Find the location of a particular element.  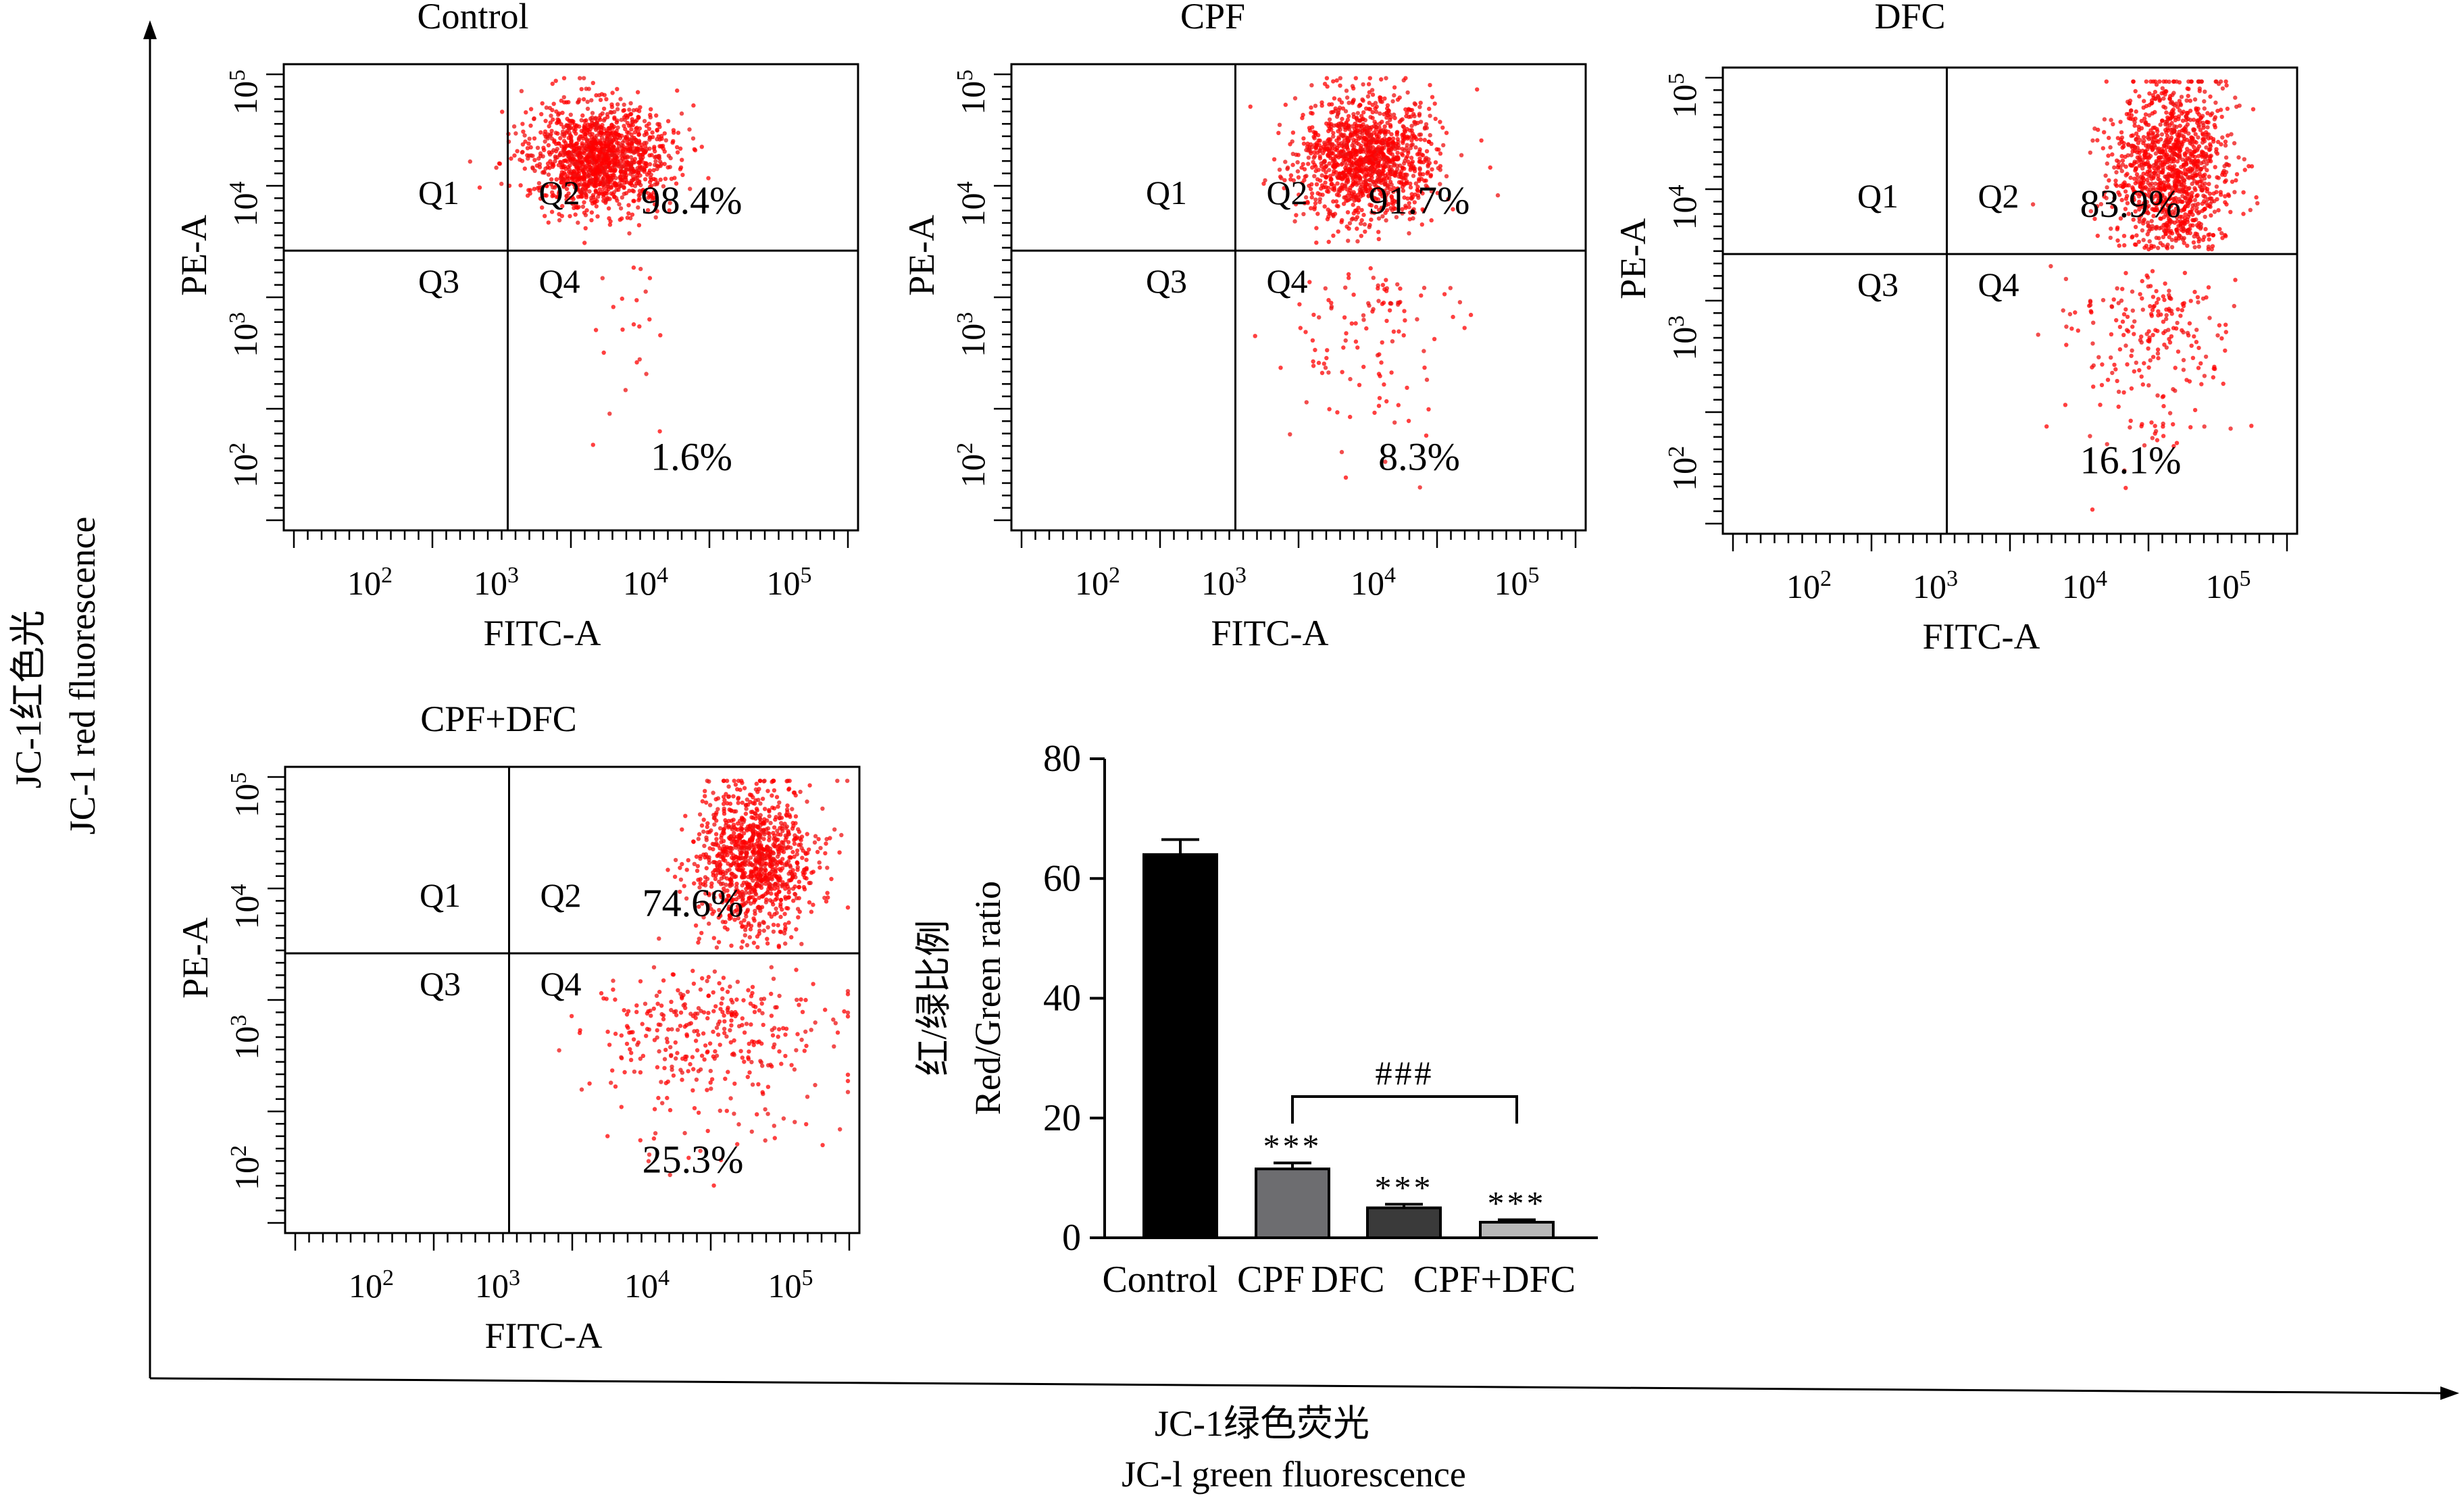

q2-percent: 83.9% is located at coordinates (2131, 204).